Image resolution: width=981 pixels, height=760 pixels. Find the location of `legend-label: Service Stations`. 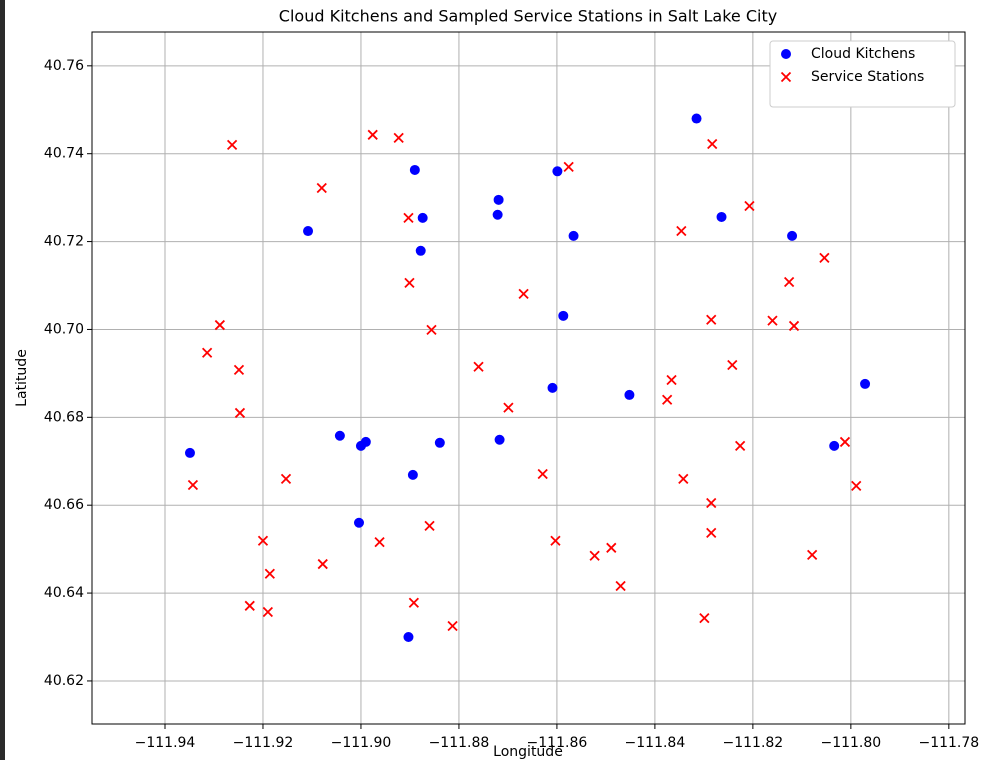

legend-label: Service Stations is located at coordinates (867, 77).